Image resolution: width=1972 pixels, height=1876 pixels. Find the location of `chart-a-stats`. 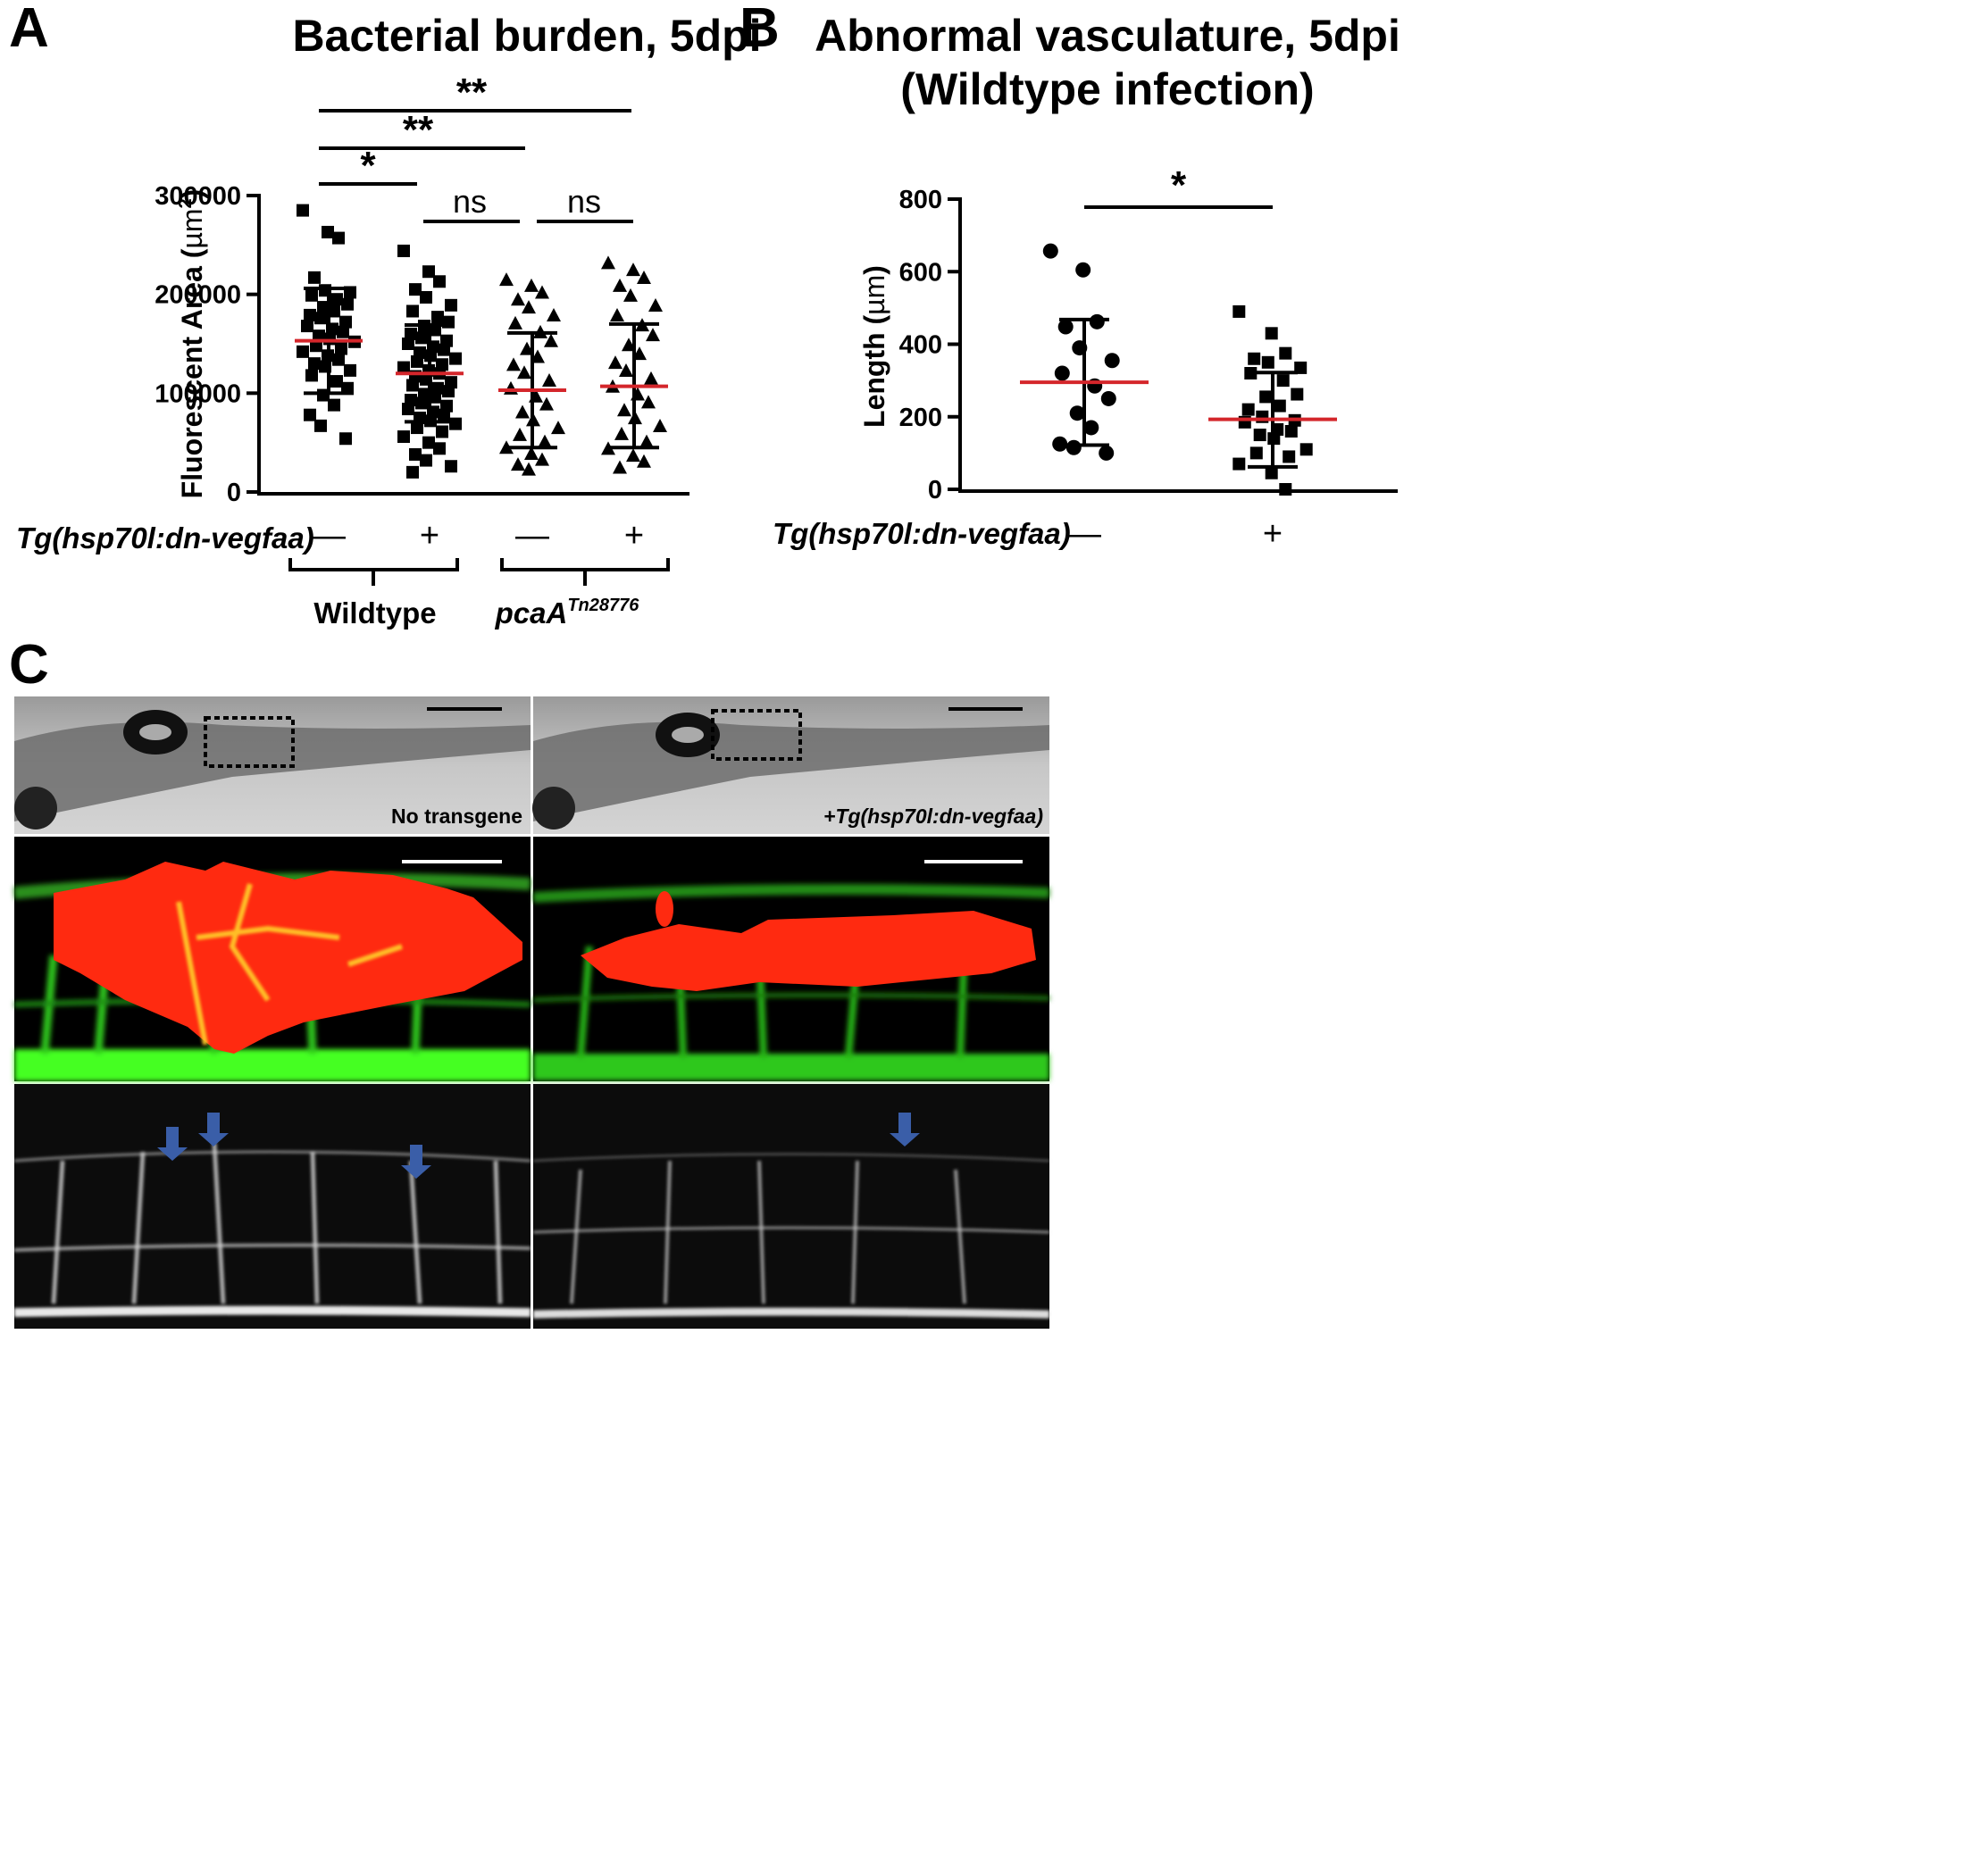

chart-a-stats is located at coordinates (481, 368).